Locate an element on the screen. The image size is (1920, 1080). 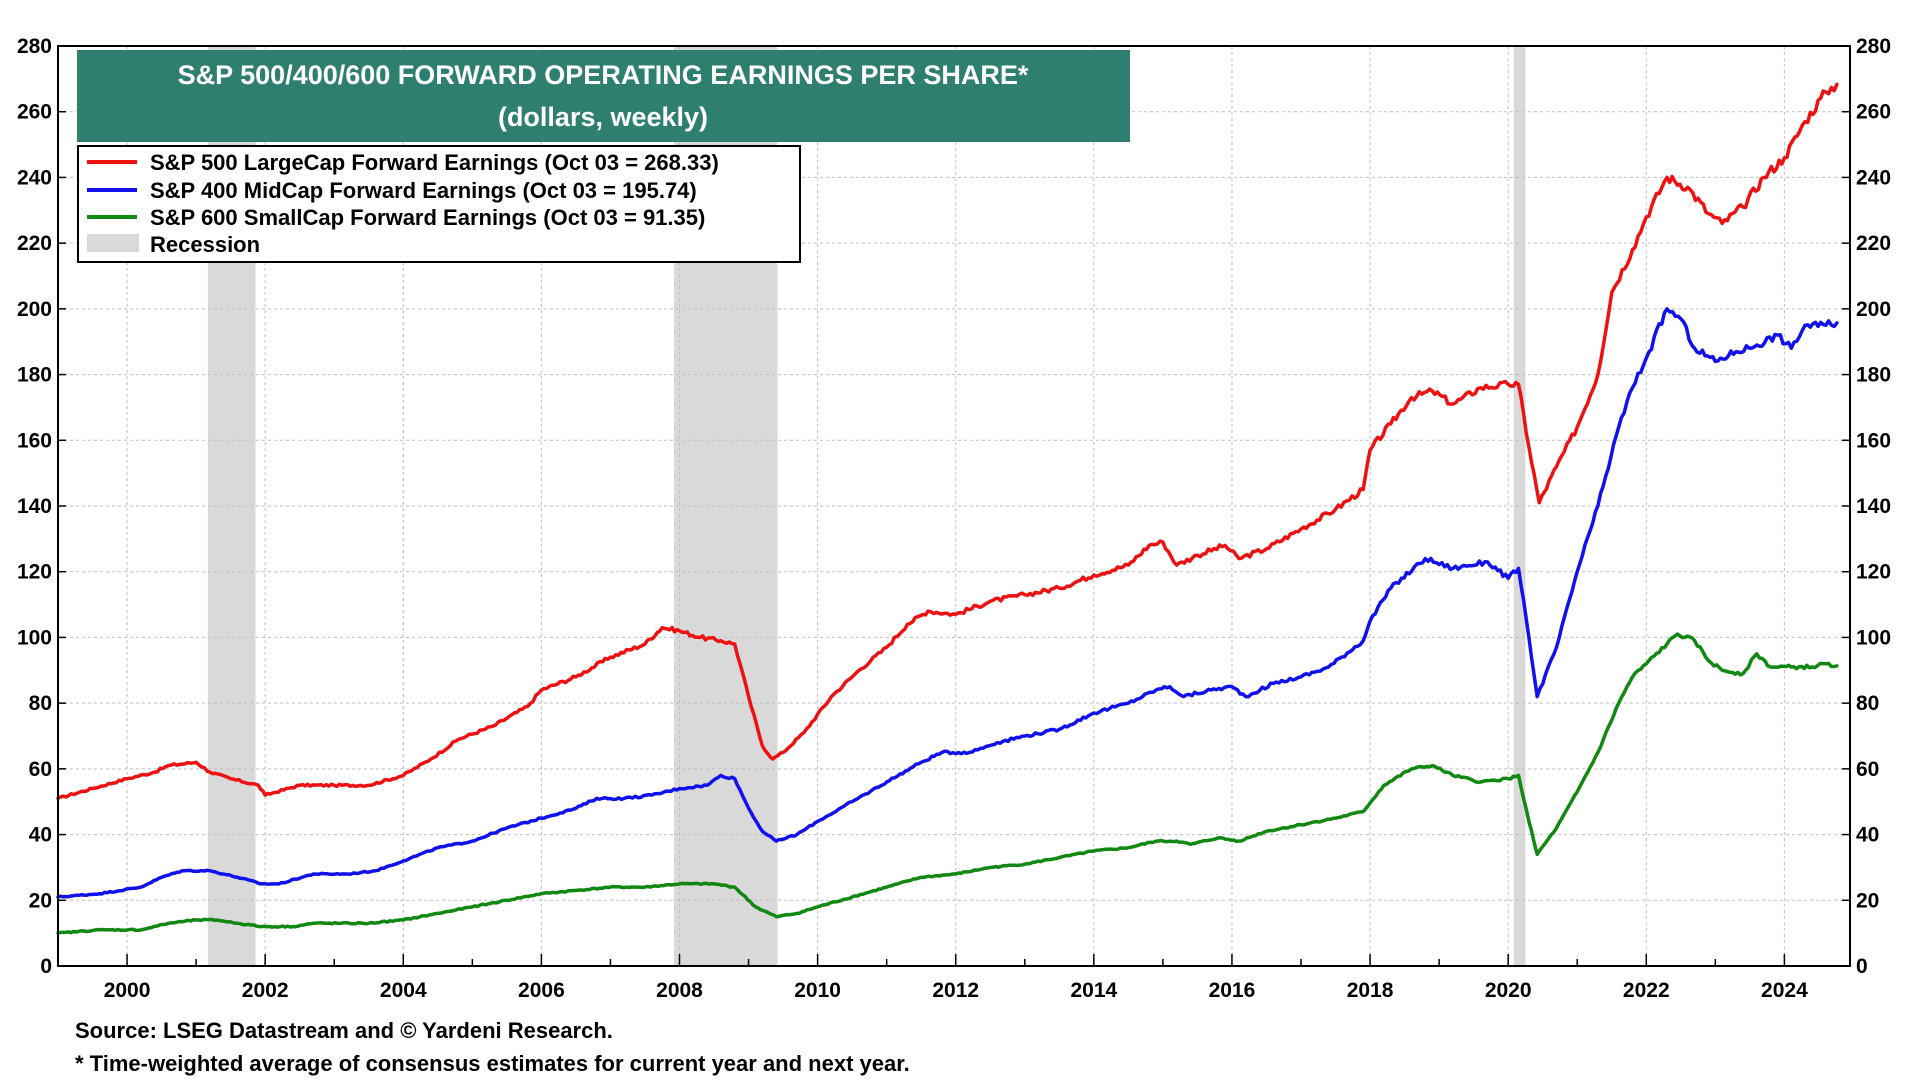
y-tick-label-left: 140 is located at coordinates (34, 506).